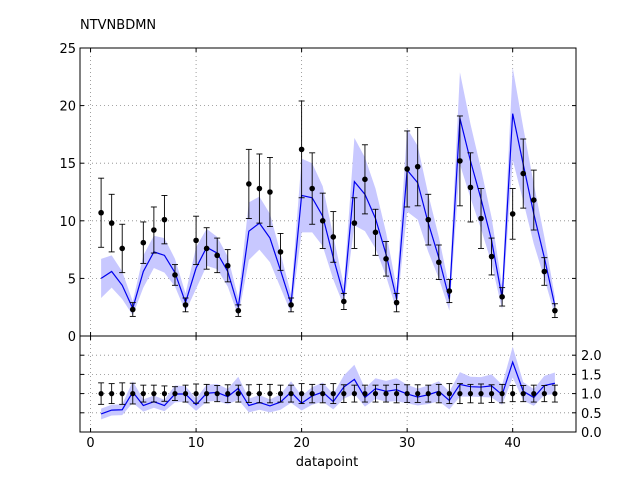  What do you see at coordinates (591, 356) in the screenshot?
I see `y-tick-label: 2.0` at bounding box center [591, 356].